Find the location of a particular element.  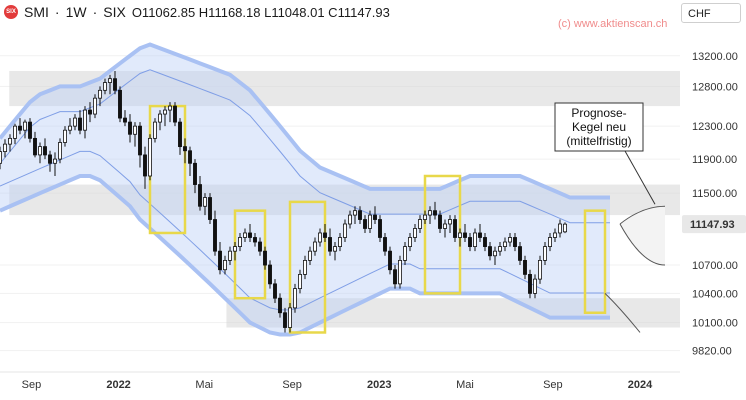

y-tick-label: 10100.00 is located at coordinates (715, 324).